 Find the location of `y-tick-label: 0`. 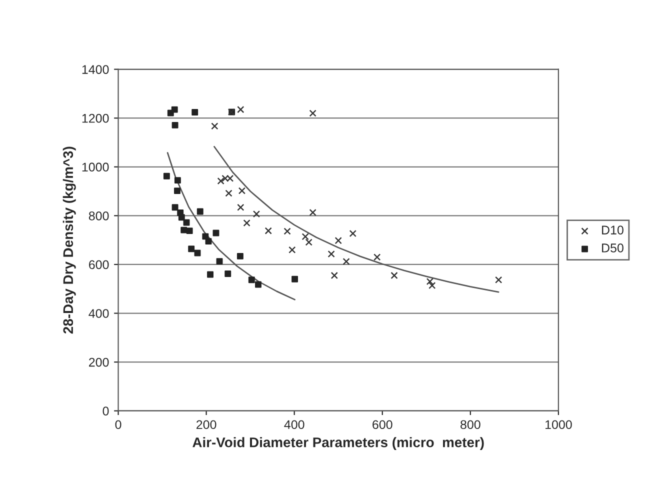

y-tick-label: 0 is located at coordinates (105, 411).